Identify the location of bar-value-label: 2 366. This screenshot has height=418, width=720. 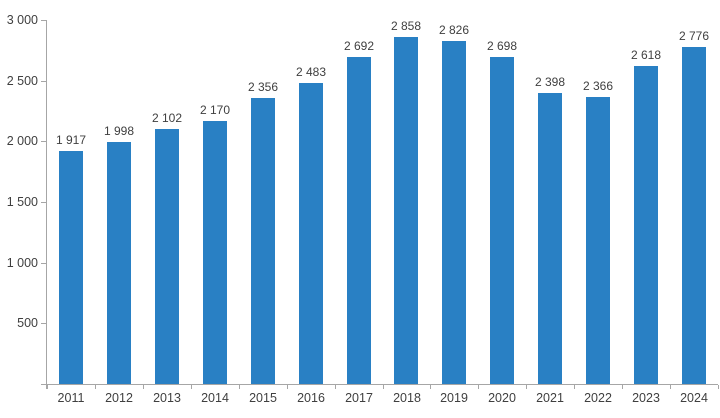
(598, 86).